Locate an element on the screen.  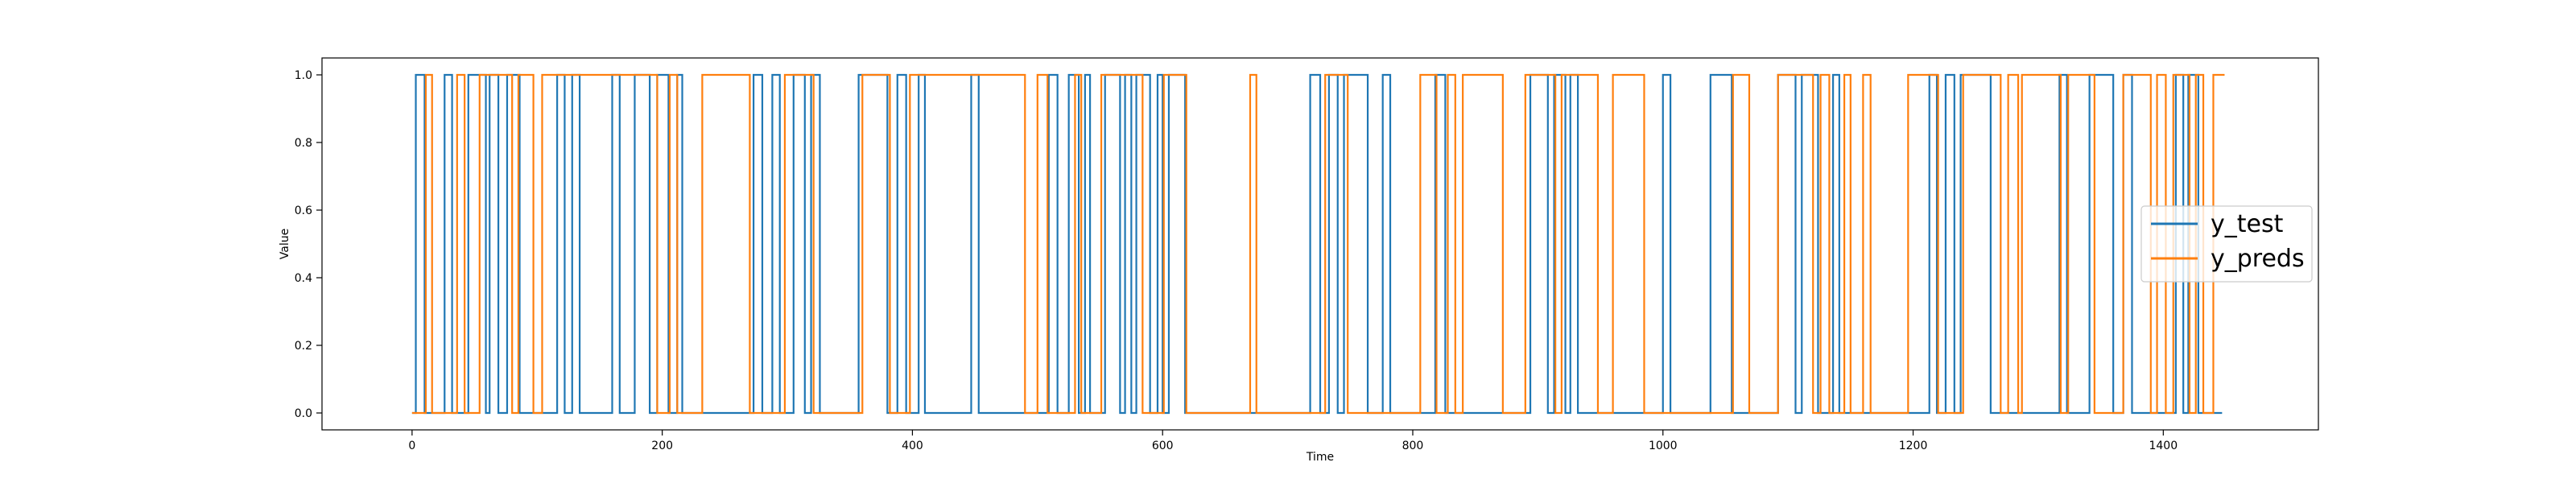
x-tick-label: 800 is located at coordinates (1413, 446).